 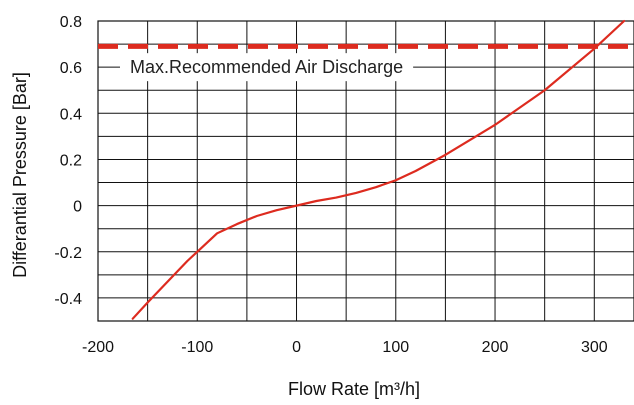 I want to click on x-tick-label: -100, so click(x=197, y=347).